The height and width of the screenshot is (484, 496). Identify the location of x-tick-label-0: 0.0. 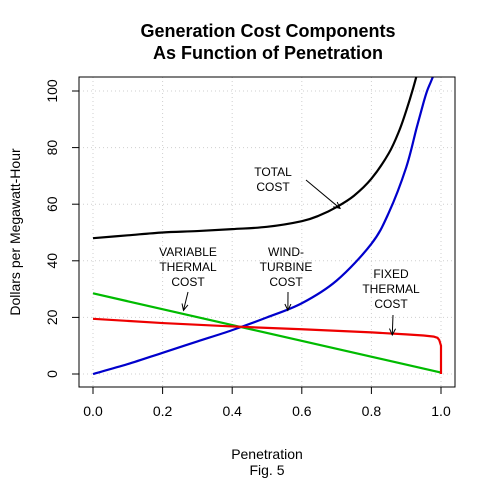
(93, 411).